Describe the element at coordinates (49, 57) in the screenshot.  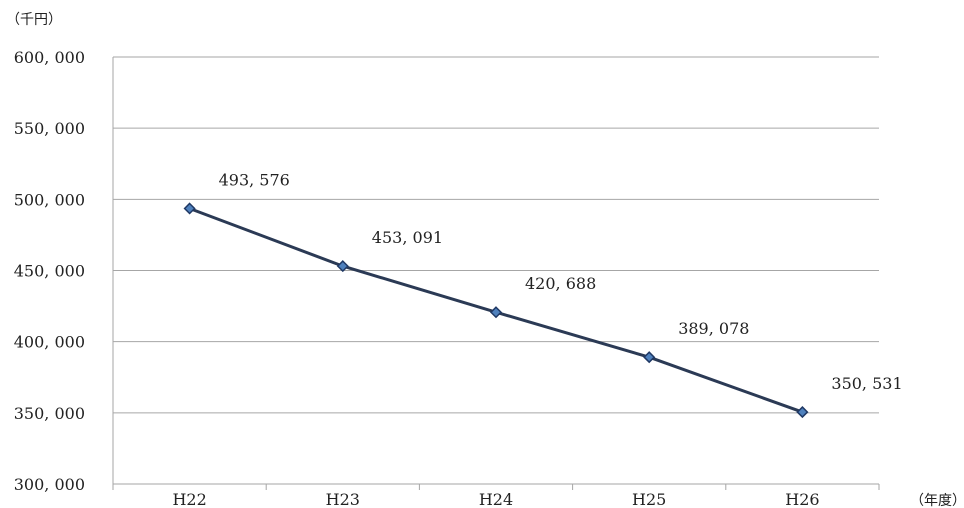
I see `y-tick-label-6: 600, 000` at that location.